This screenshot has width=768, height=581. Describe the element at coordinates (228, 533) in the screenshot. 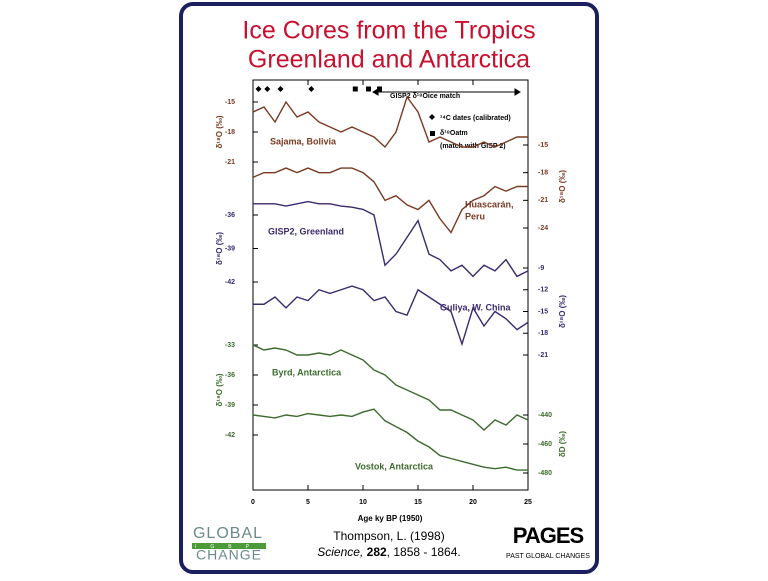

I see `logo-left-title: GLOBAL` at that location.